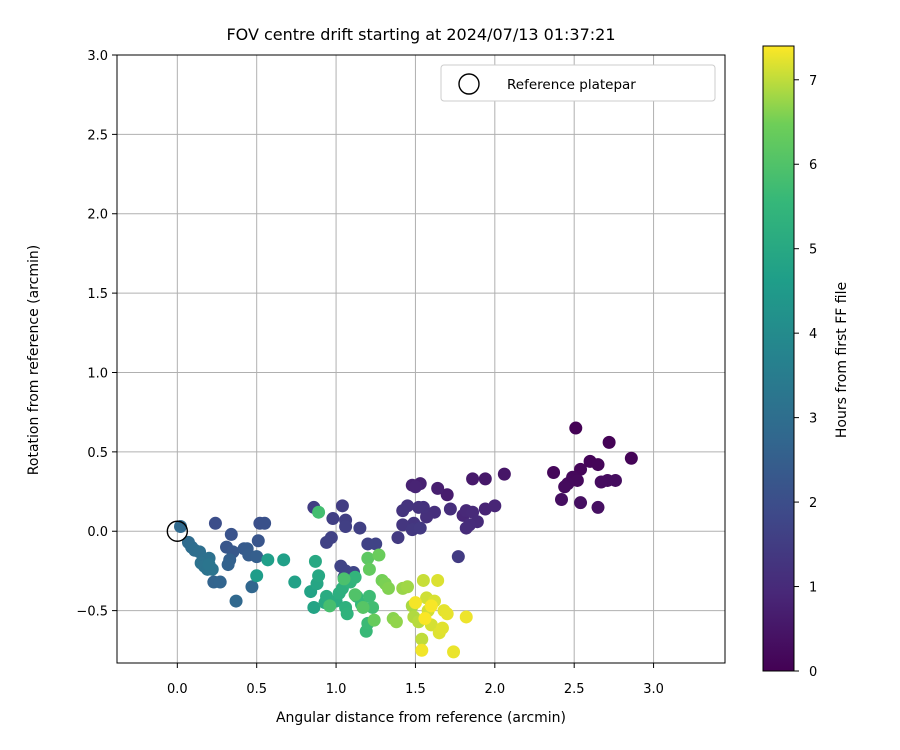  I want to click on reference-platepar-marker, so click(177, 531).